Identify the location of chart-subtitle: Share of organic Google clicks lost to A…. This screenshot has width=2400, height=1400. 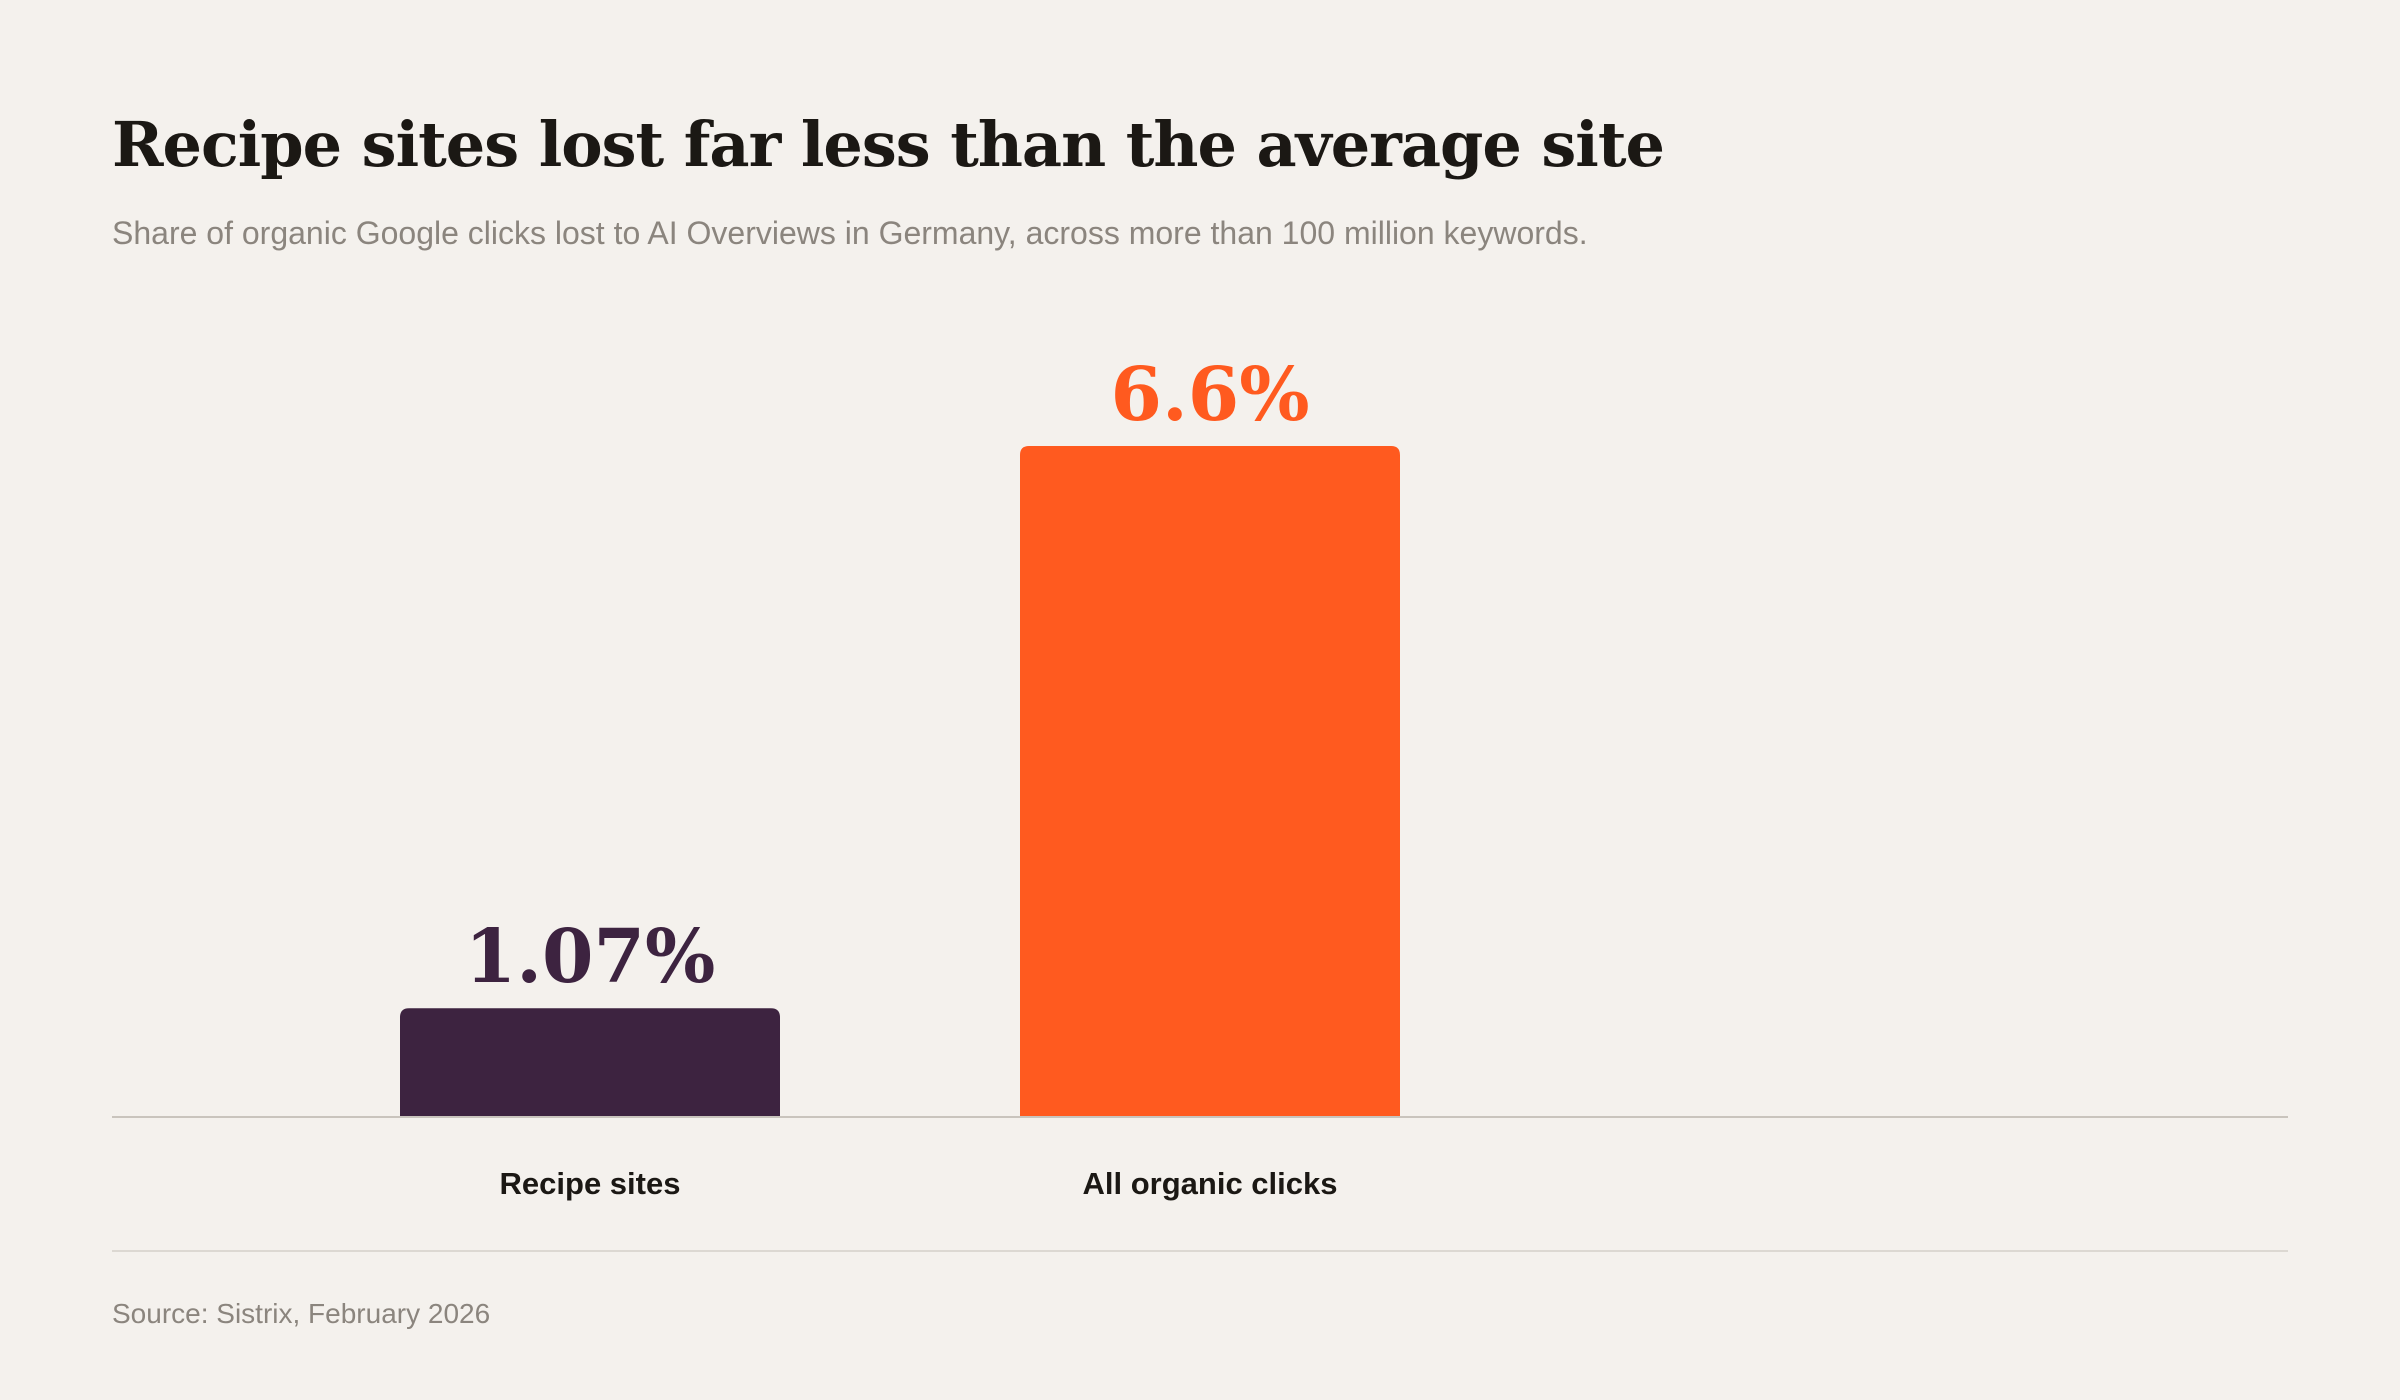
(850, 233).